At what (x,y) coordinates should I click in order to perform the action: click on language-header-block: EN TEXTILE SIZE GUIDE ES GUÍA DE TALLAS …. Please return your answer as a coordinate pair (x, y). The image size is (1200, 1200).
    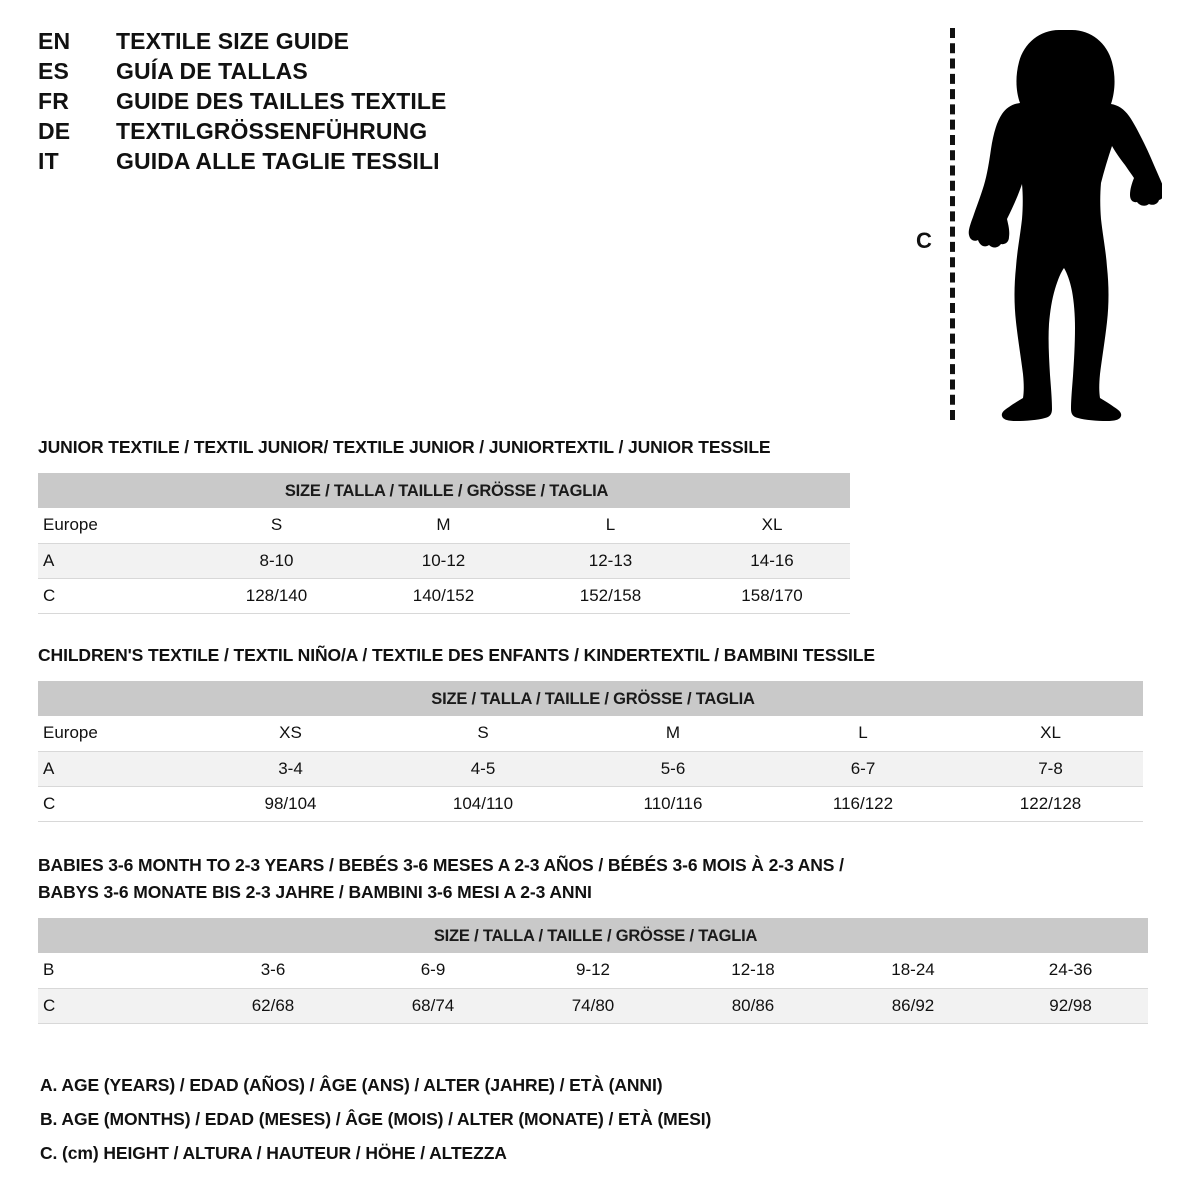
    Looking at the image, I should click on (318, 103).